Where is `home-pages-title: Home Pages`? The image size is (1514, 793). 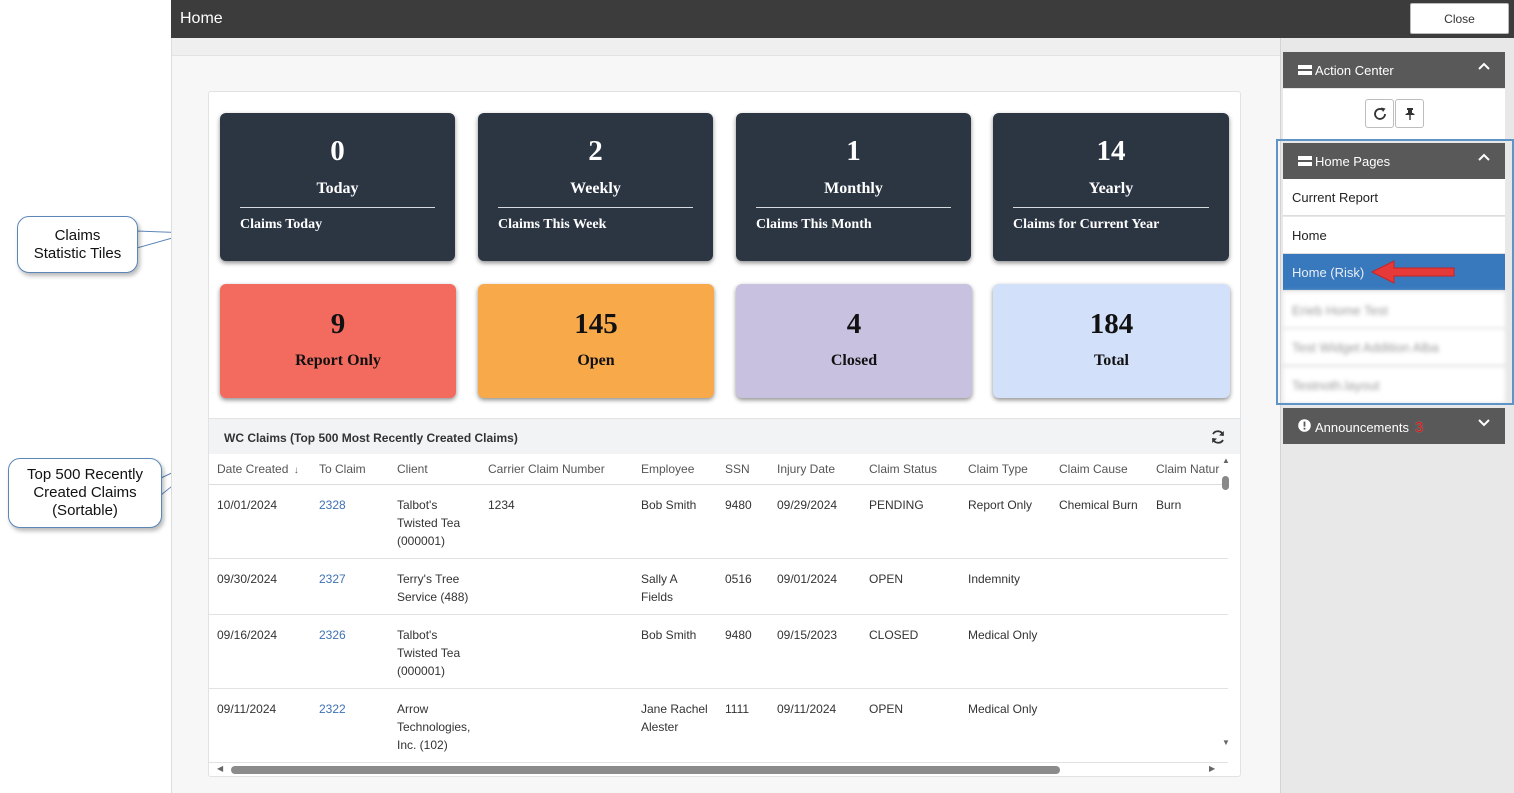
home-pages-title: Home Pages is located at coordinates (1353, 161).